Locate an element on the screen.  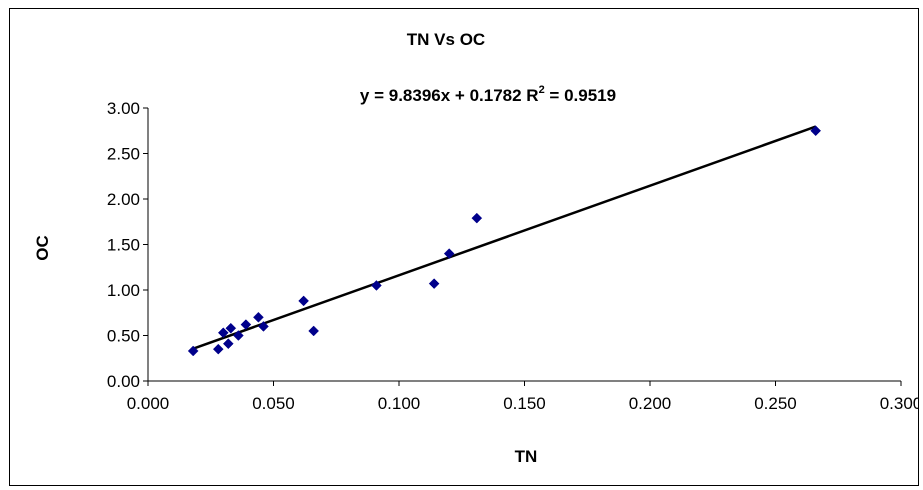
chart-title: TN Vs OC is located at coordinates (446, 39).